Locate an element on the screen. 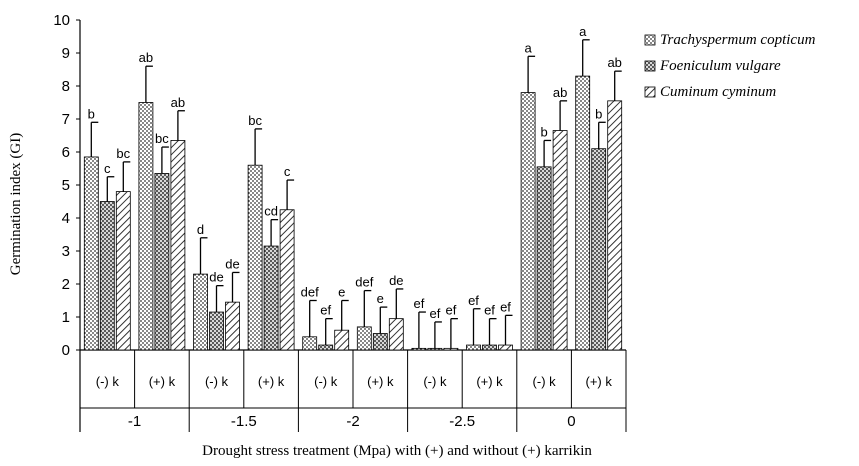 The width and height of the screenshot is (859, 466). significance-label: cd is located at coordinates (271, 211).